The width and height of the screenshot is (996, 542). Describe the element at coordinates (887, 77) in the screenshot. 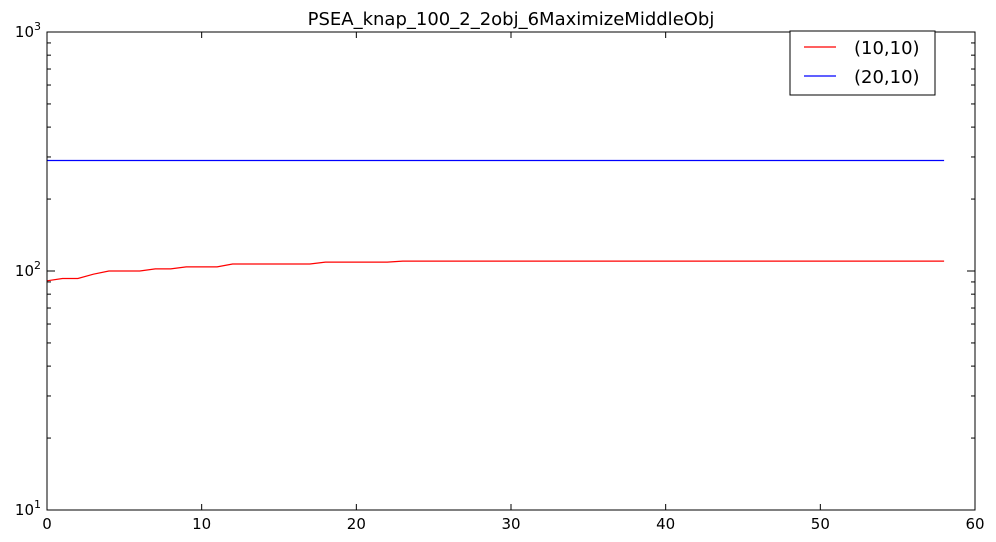

I see `legend-label-1: (20,10)` at that location.